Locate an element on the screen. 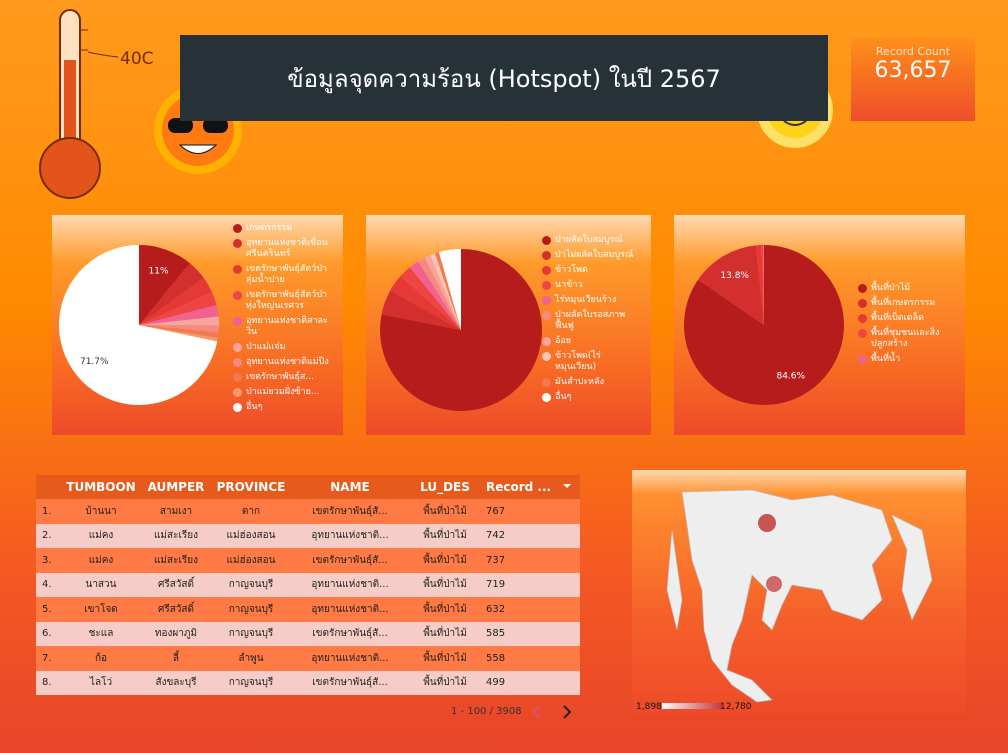 Image resolution: width=1008 pixels, height=753 pixels. legend-label: อุทยานแห่งชาติสาละวิน is located at coordinates (287, 326).